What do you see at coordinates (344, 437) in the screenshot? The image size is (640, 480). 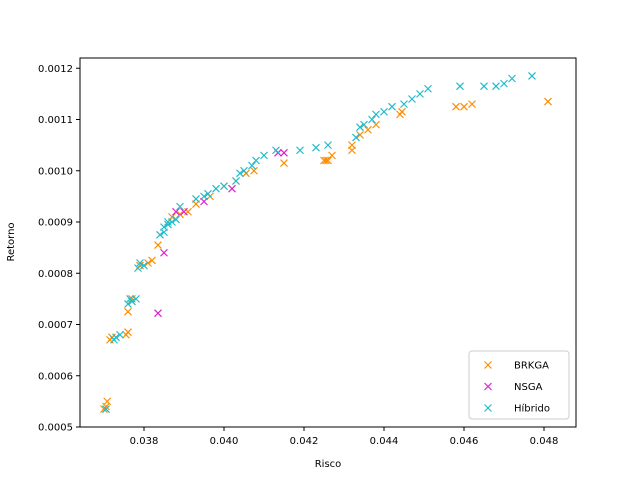 I see `x-axis: 0.038 0.040 0.042 0.044 0.046 0.048` at bounding box center [344, 437].